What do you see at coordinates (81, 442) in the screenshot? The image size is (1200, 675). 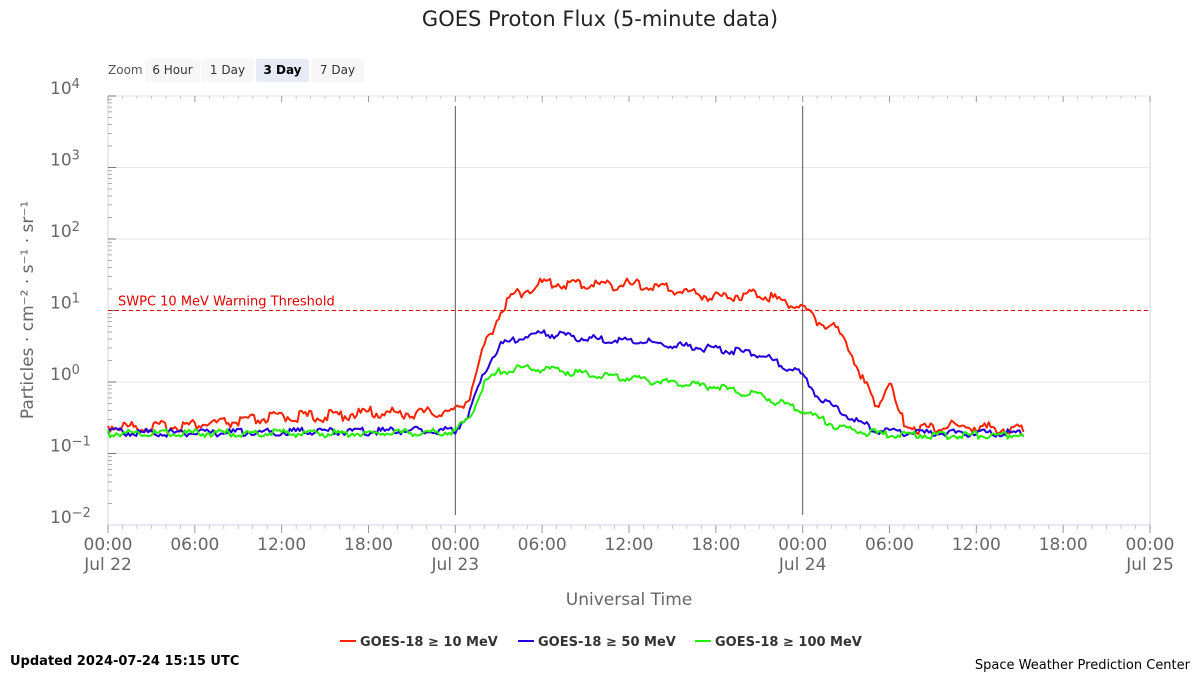 I see `y-tick-exponent: −1` at bounding box center [81, 442].